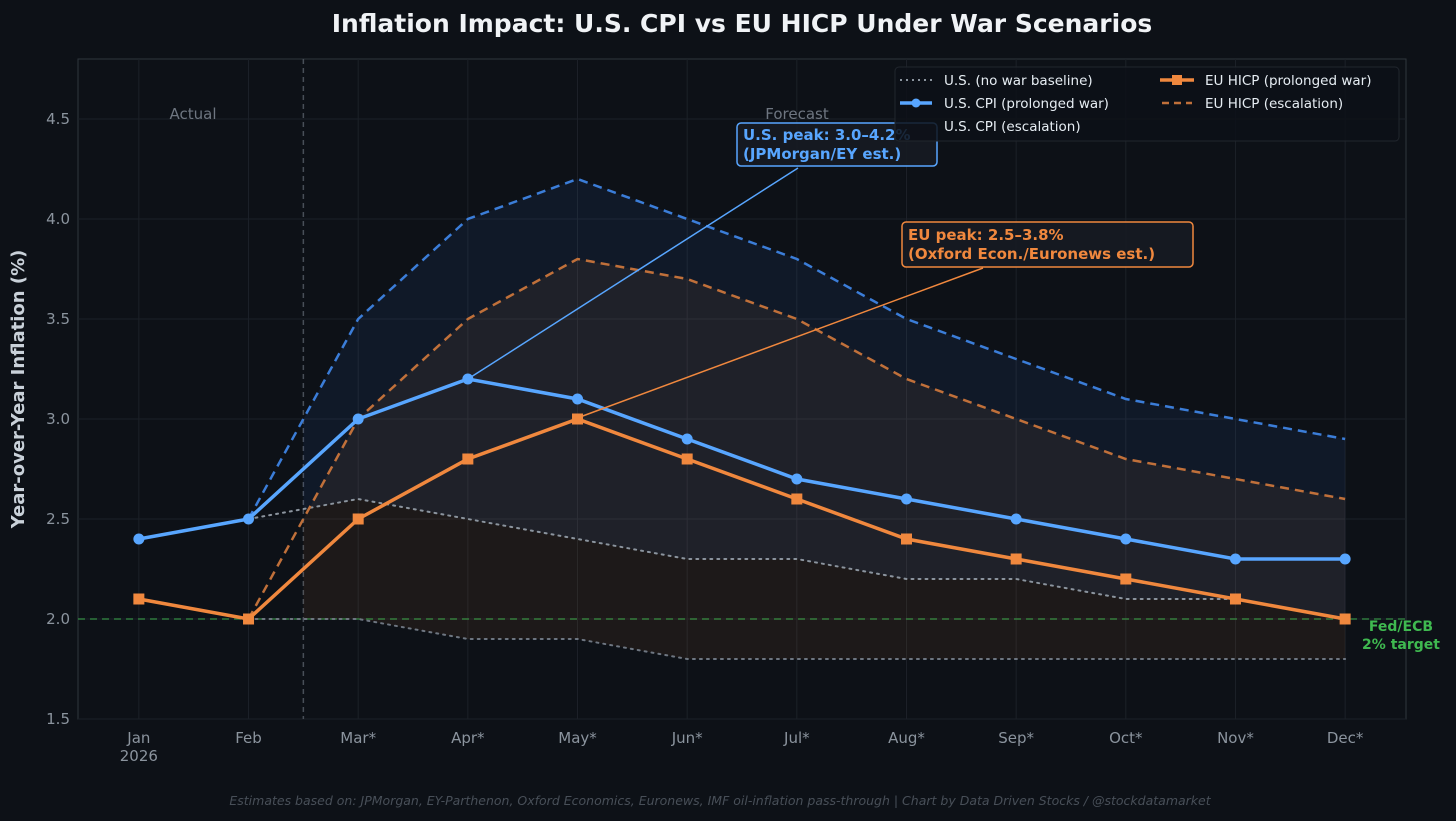 The width and height of the screenshot is (1456, 821). What do you see at coordinates (1274, 104) in the screenshot?
I see `legend-eu-escalation: EU HICP (escalation)` at bounding box center [1274, 104].